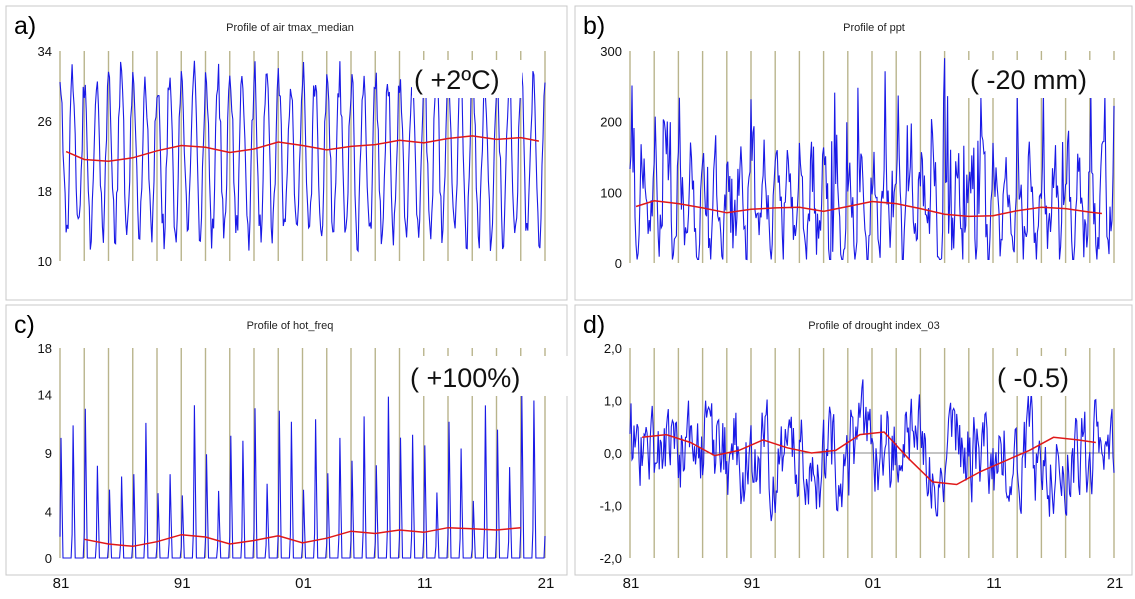 This screenshot has width=1135, height=599. I want to click on panel-title: Profile of air tmax_median, so click(290, 28).